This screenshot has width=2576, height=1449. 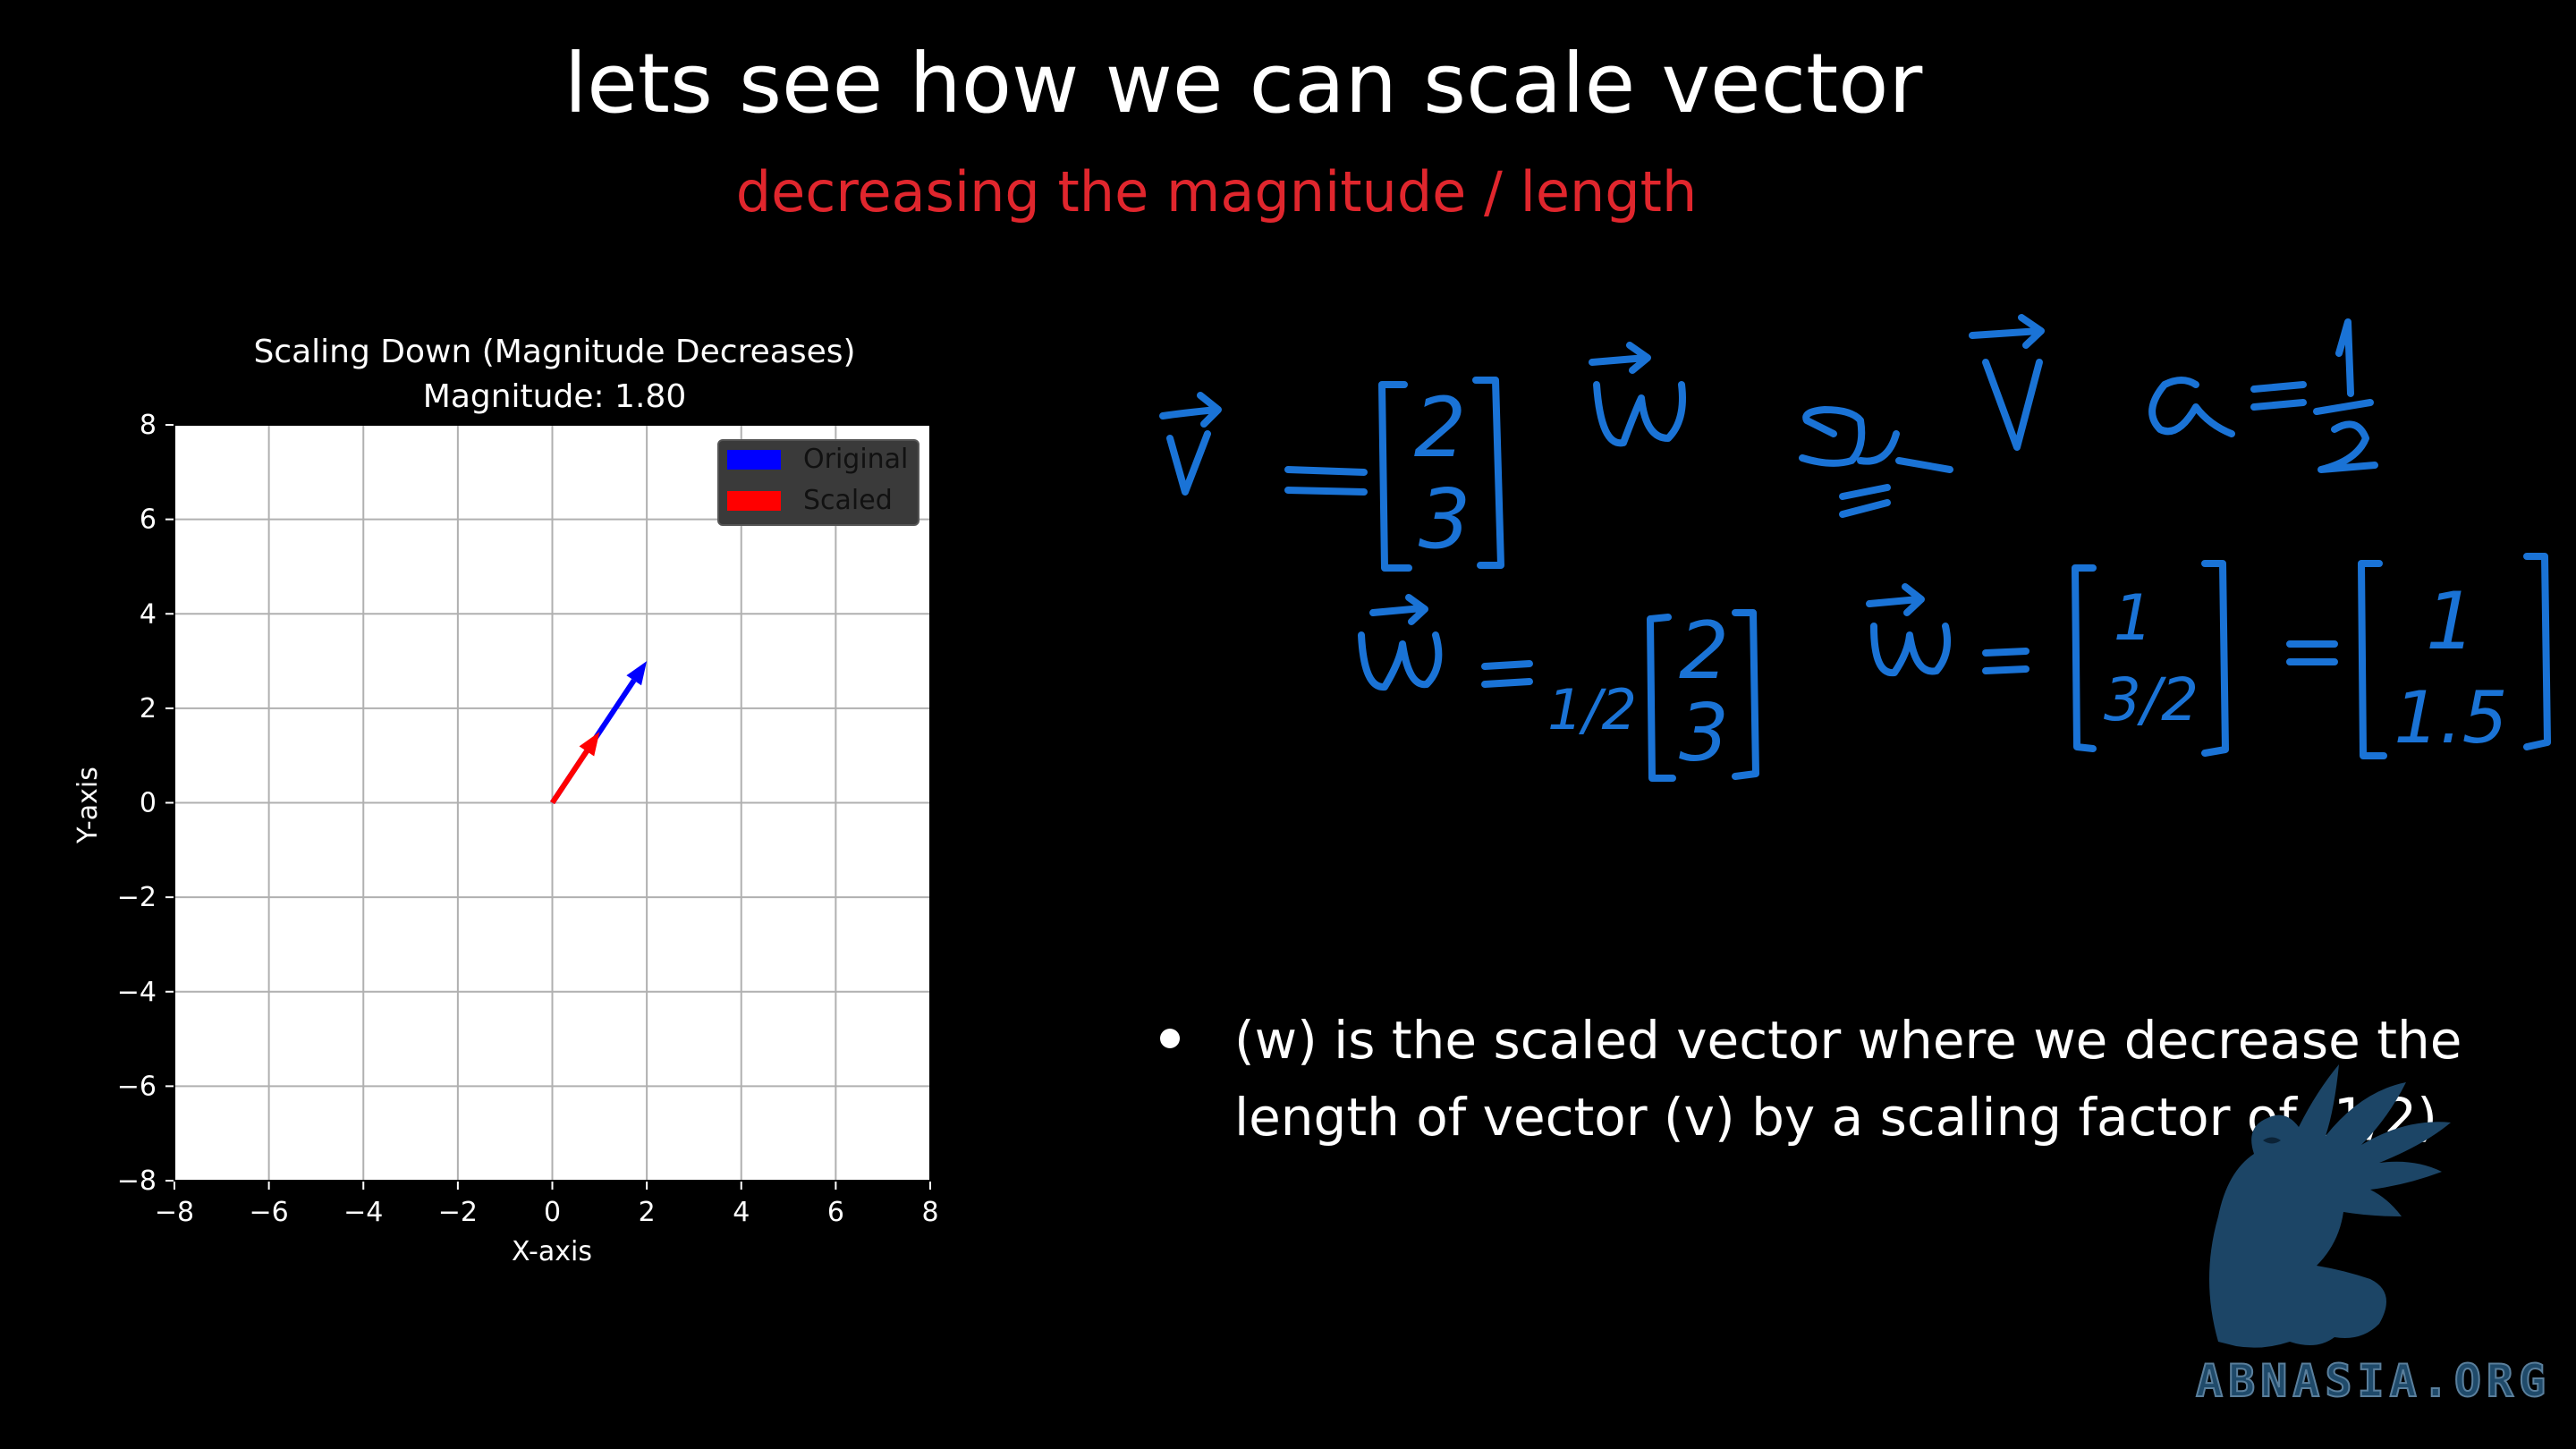 I want to click on hw-w-equals-half-vector: 1/2 2 3, so click(x=1558, y=688).